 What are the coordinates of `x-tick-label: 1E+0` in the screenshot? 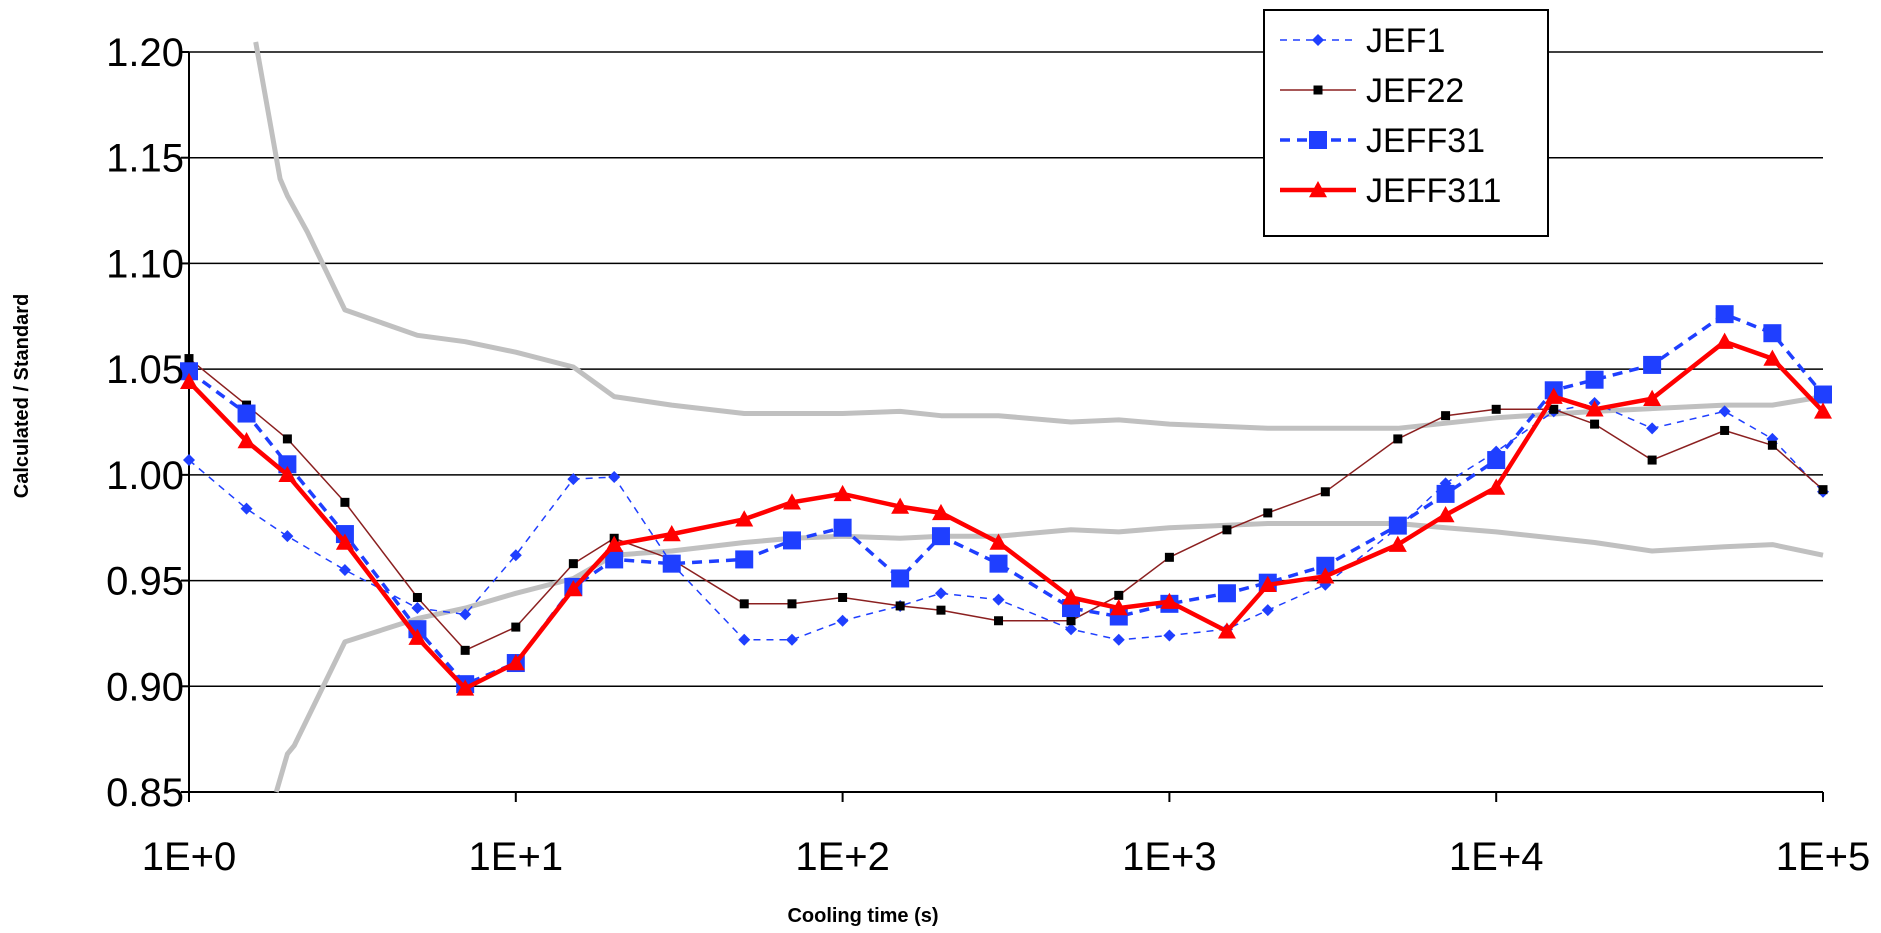 It's located at (189, 857).